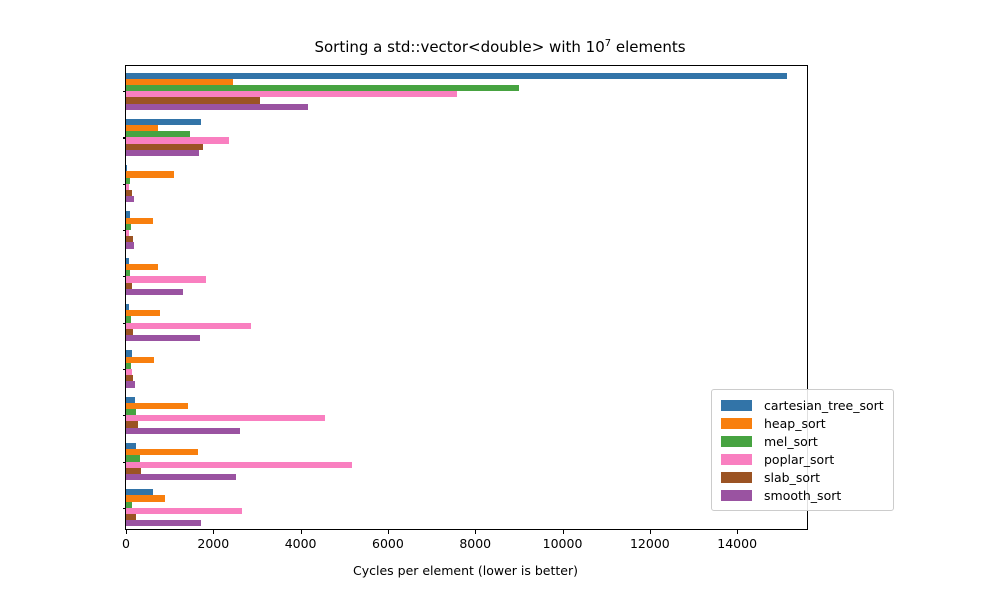  Describe the element at coordinates (795, 423) in the screenshot. I see `legend-label: heap_sort` at that location.